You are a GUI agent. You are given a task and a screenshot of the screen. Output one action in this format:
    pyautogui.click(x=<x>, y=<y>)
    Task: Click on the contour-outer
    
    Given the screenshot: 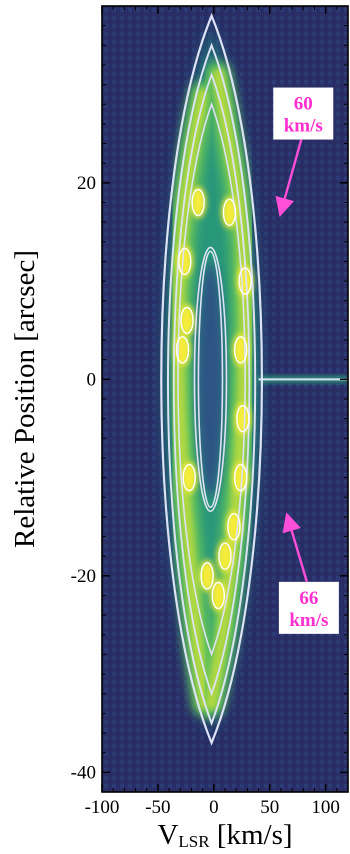 What is the action you would take?
    pyautogui.click(x=211, y=379)
    